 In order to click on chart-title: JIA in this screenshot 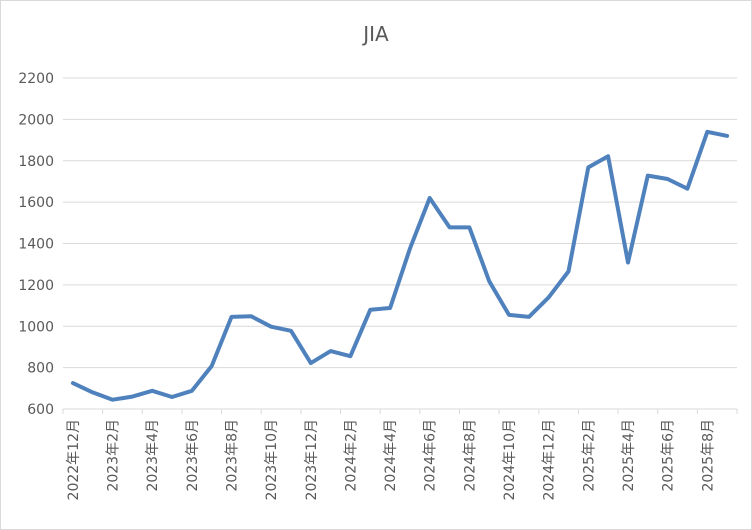, I will do `click(376, 34)`.